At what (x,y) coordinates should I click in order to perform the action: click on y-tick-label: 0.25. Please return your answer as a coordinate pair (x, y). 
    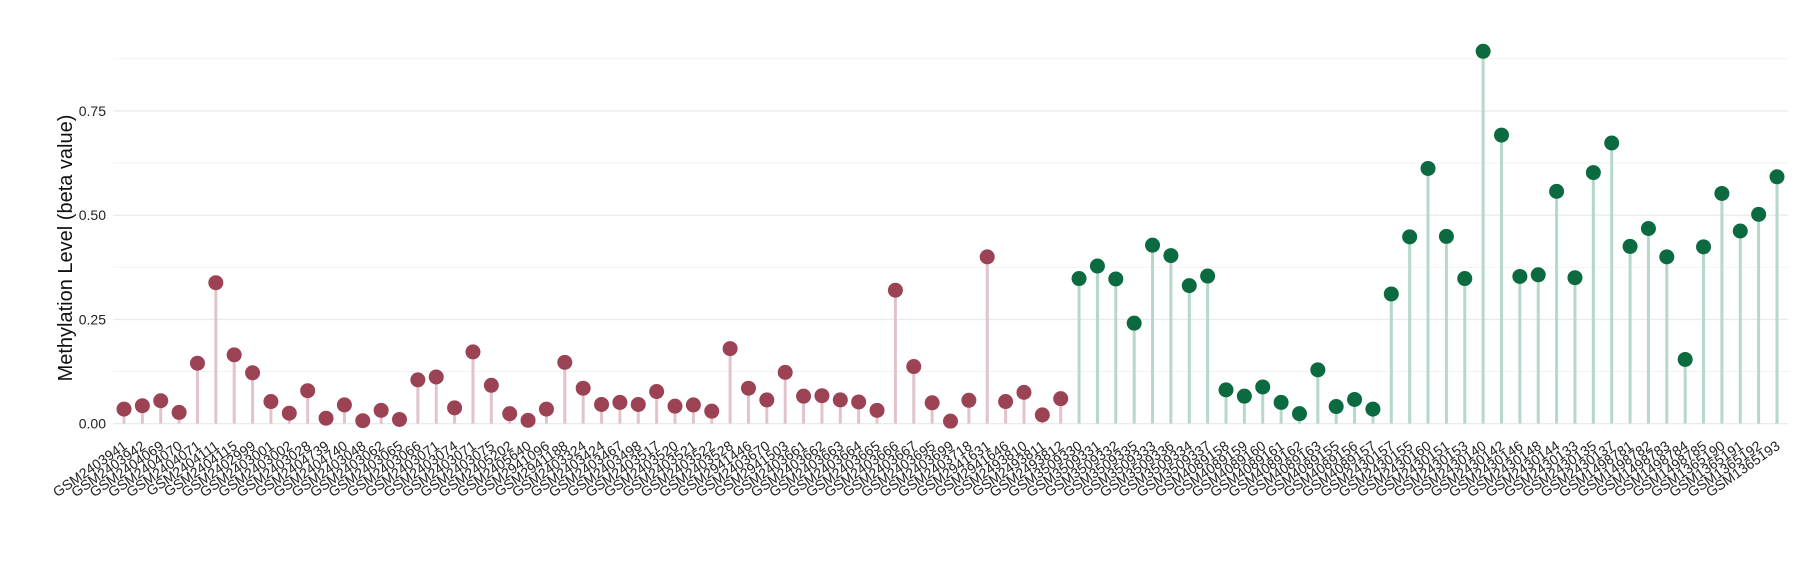
    Looking at the image, I should click on (92, 319).